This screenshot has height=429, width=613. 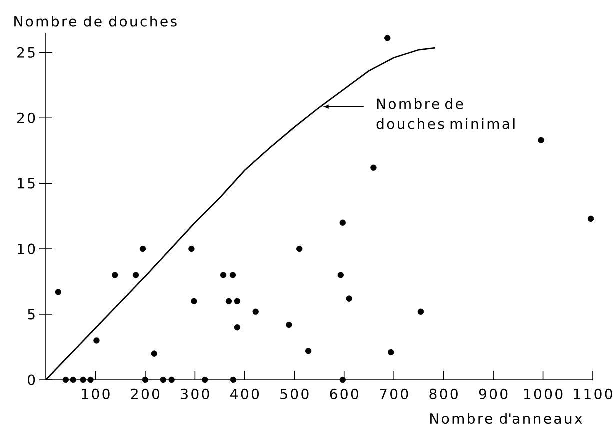 What do you see at coordinates (27, 118) in the screenshot?
I see `y-tick-label: 20` at bounding box center [27, 118].